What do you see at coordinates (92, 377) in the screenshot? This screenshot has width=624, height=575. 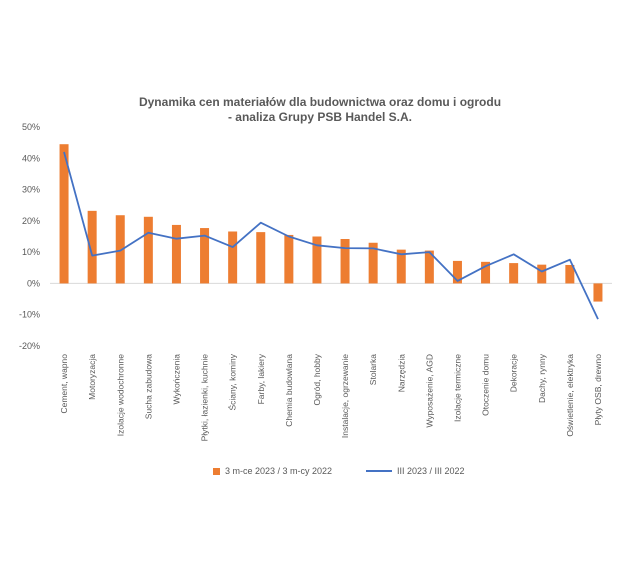 I see `x-tick-label: Motoryzacja` at bounding box center [92, 377].